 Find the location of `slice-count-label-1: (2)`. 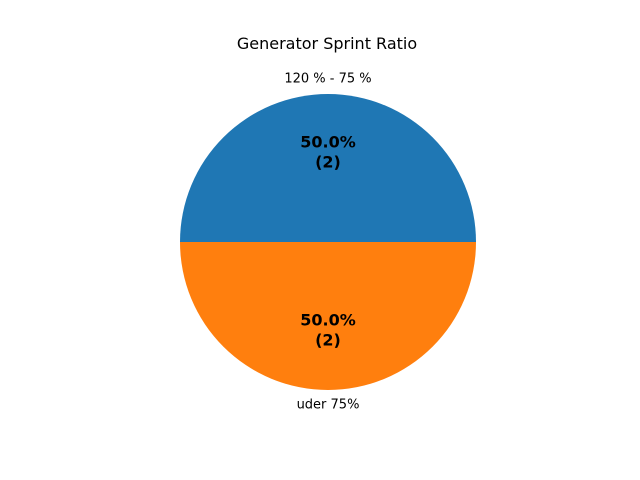

slice-count-label-1: (2) is located at coordinates (328, 162).